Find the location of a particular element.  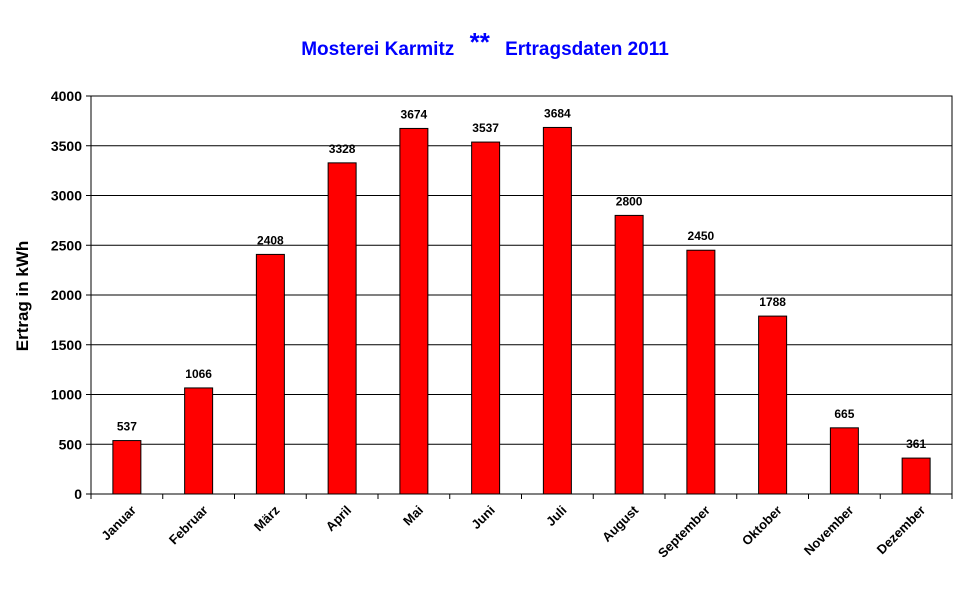

y-tick-label: 3500 is located at coordinates (66, 146).